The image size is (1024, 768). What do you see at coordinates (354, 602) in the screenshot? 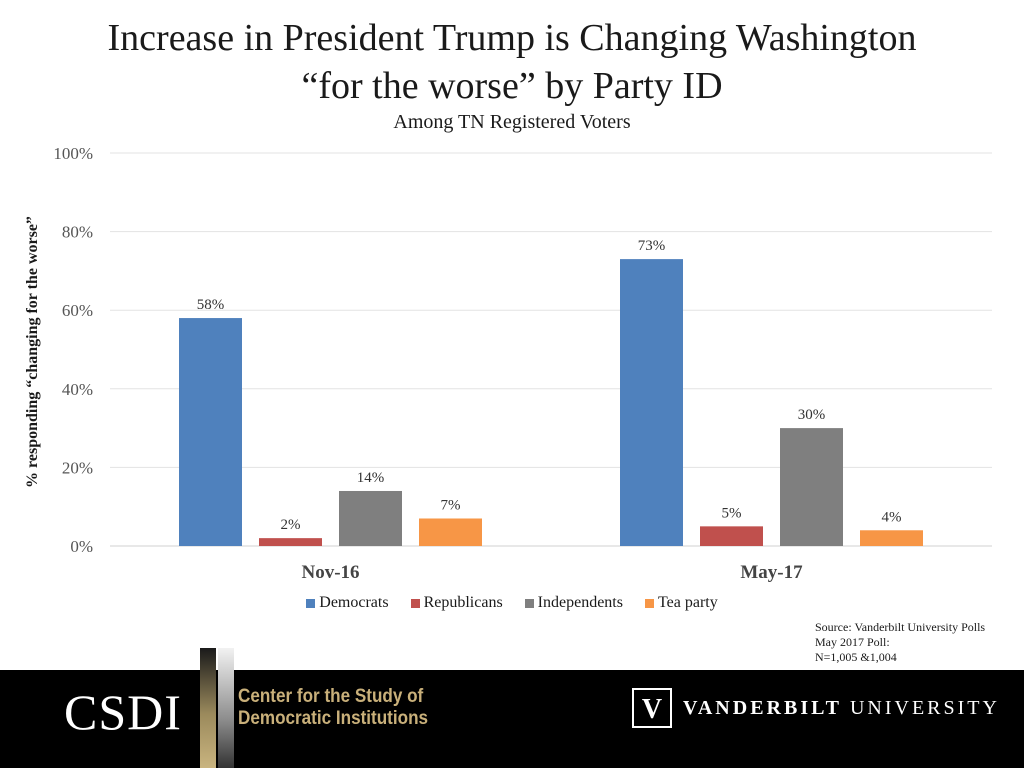
I see `legend-label: Democrats` at bounding box center [354, 602].